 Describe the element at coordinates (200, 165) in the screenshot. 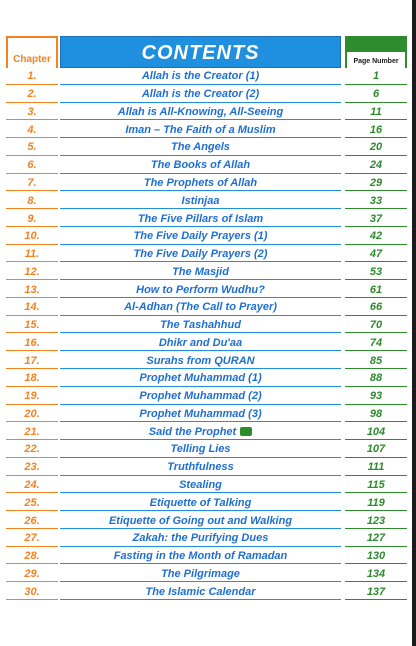

I see `chapter-title: The Books of Allah` at that location.